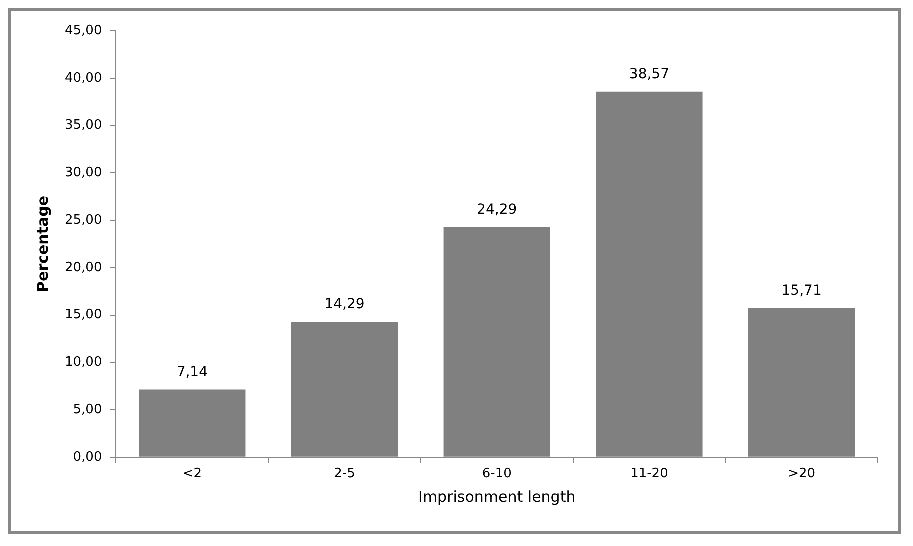  What do you see at coordinates (83, 126) in the screenshot?
I see `y-tick-label: 35,00` at bounding box center [83, 126].